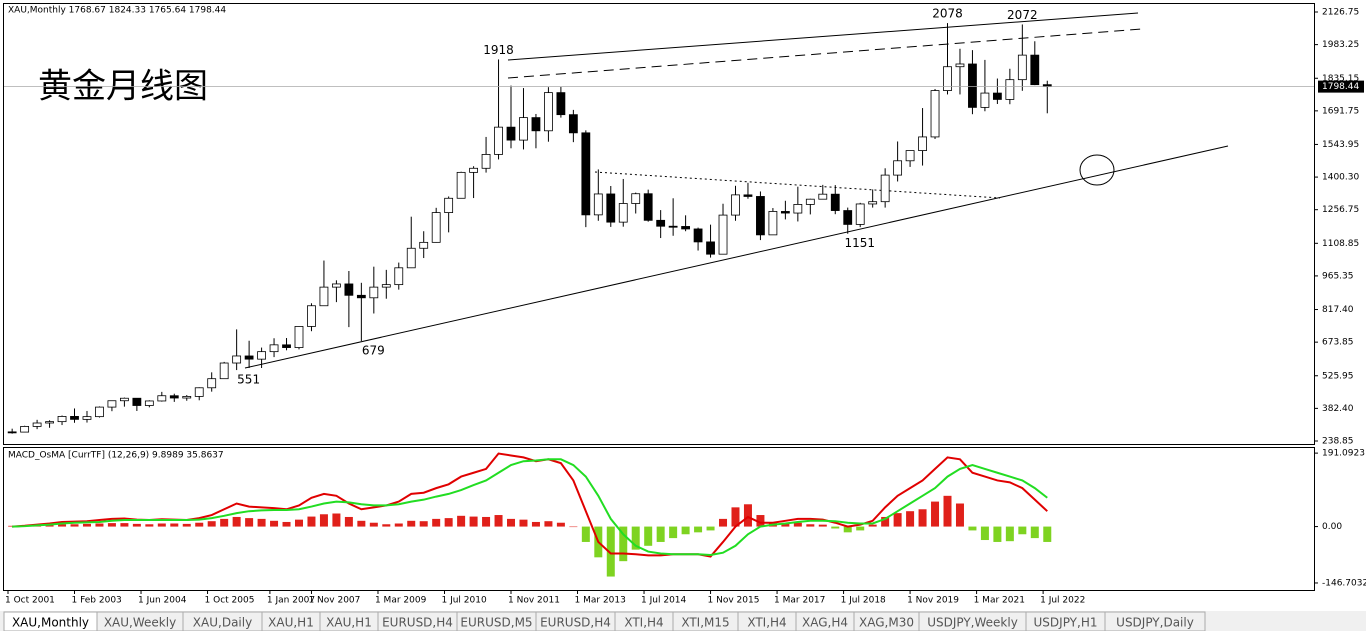 This screenshot has width=1366, height=635. What do you see at coordinates (496, 623) in the screenshot?
I see `tab-label: EURUSD,M5` at bounding box center [496, 623].